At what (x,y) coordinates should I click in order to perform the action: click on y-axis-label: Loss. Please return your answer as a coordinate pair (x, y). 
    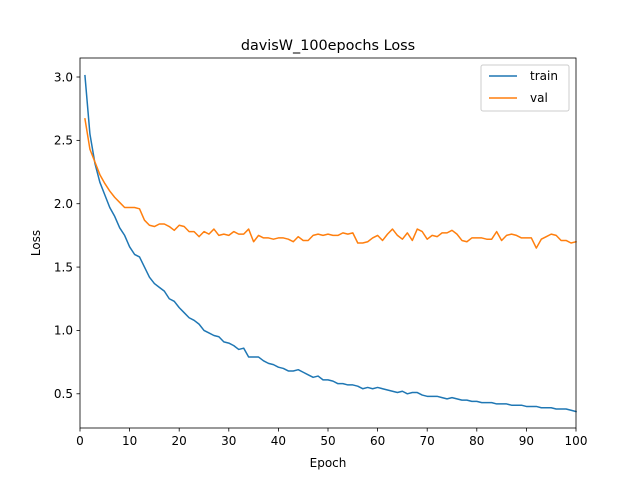
    Looking at the image, I should click on (36, 243).